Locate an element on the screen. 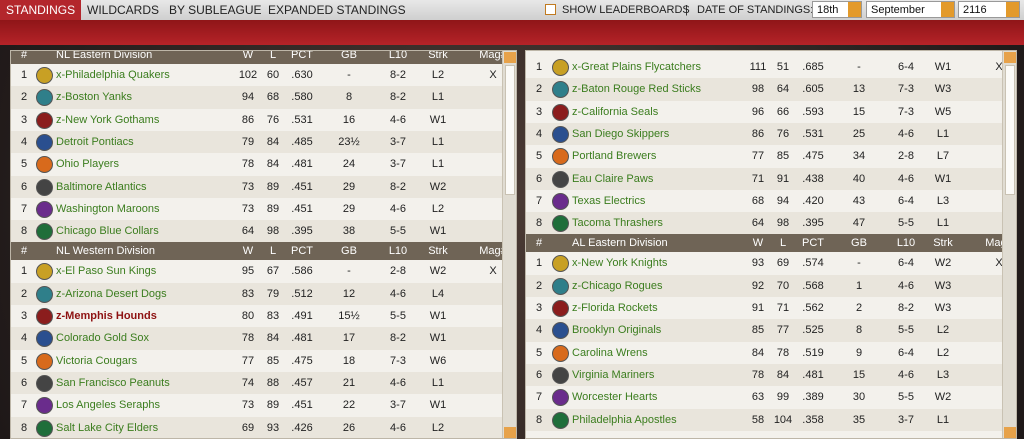 The width and height of the screenshot is (1024, 439). month-select: September is located at coordinates (910, 9).